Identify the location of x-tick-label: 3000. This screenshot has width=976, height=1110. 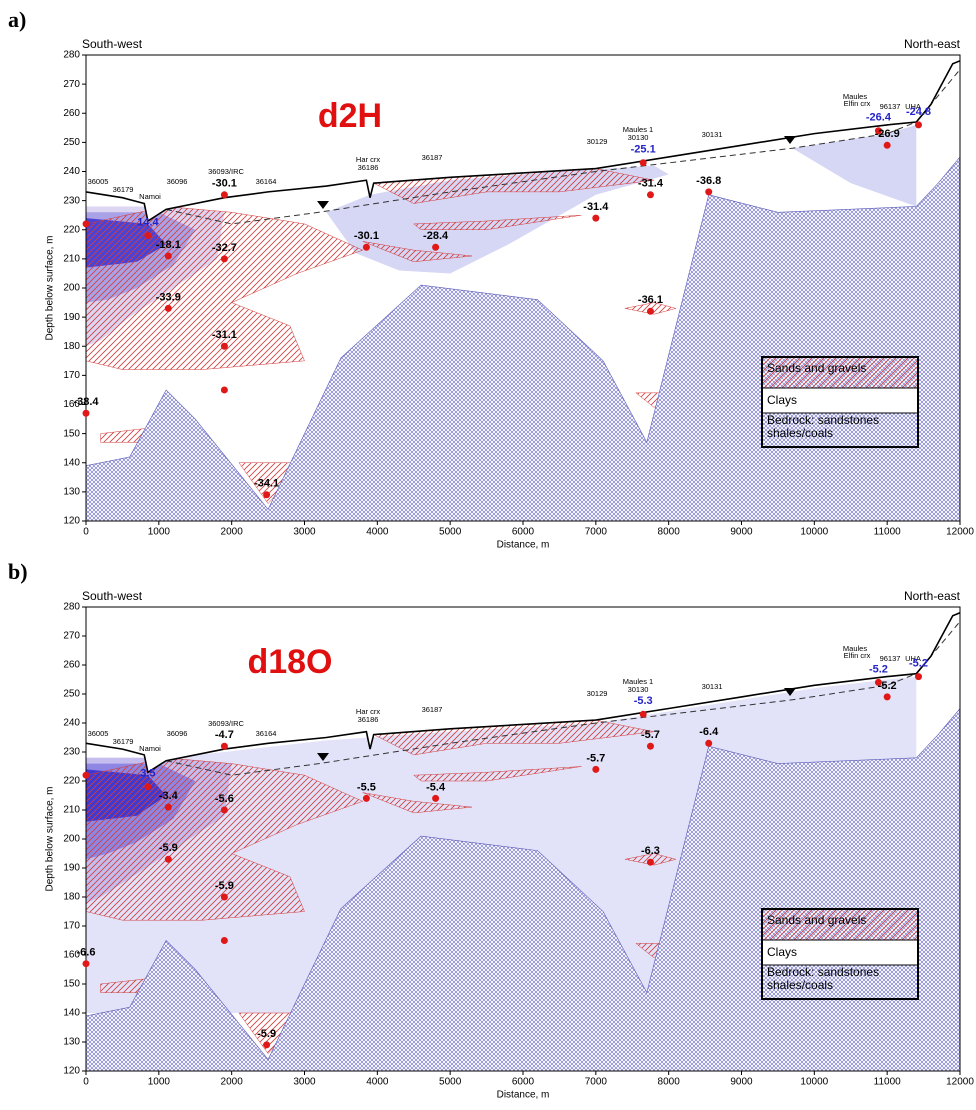
(304, 1082).